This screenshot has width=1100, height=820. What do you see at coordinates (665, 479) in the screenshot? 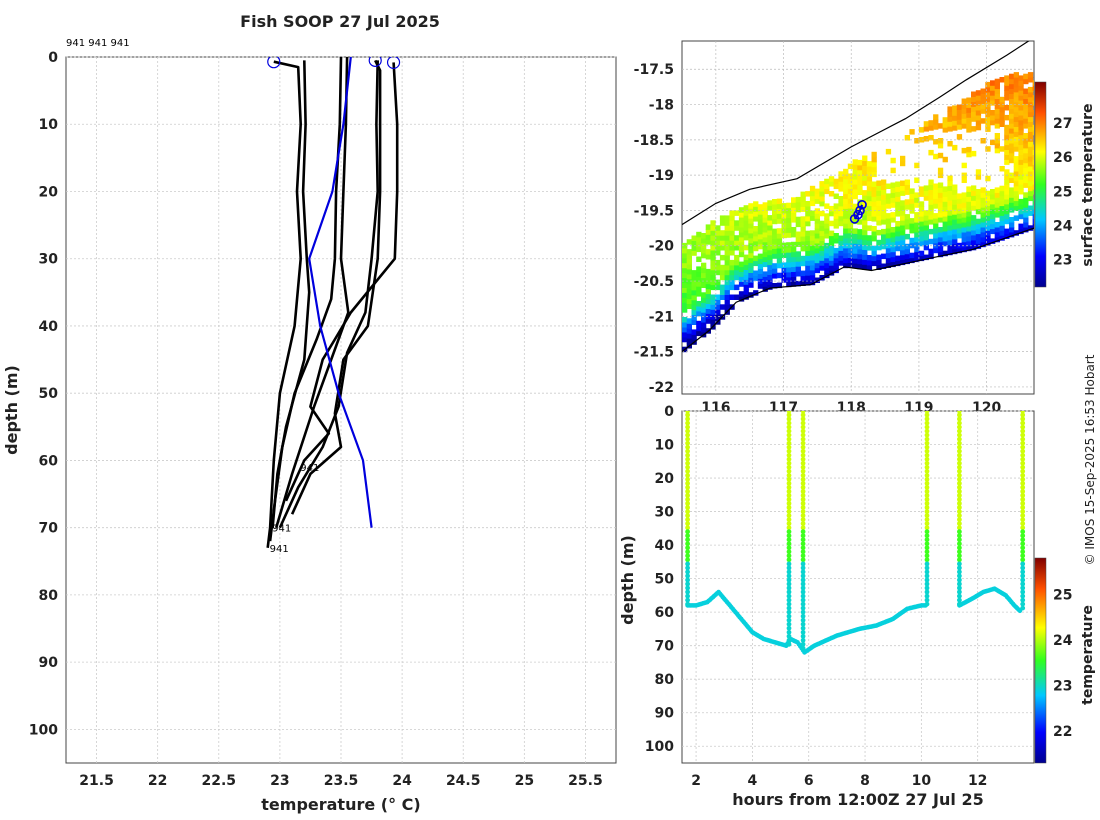
I see `section-ytick: 20` at bounding box center [665, 479].